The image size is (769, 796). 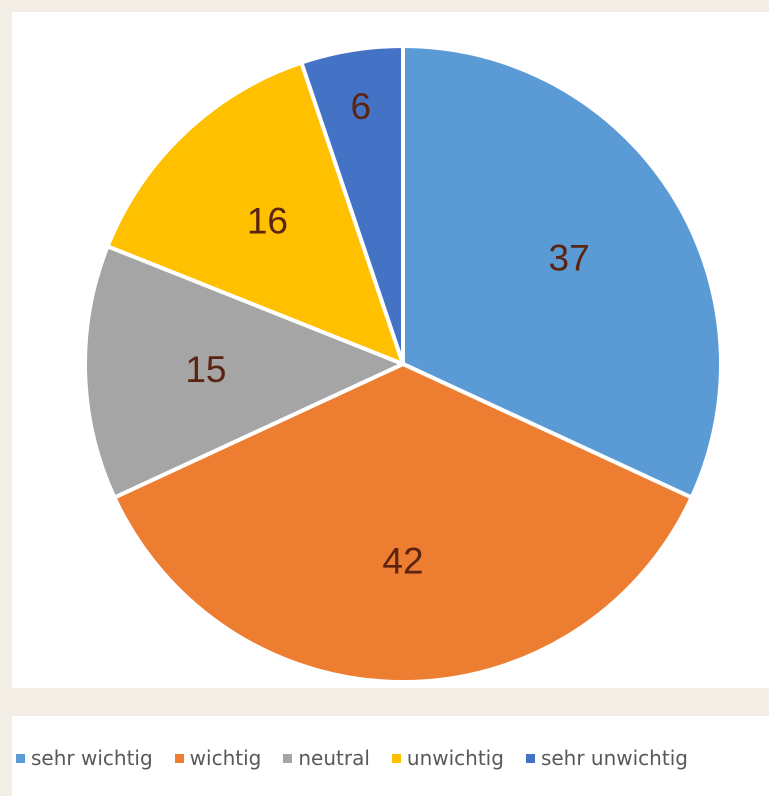 What do you see at coordinates (267, 220) in the screenshot?
I see `data-label: 16` at bounding box center [267, 220].